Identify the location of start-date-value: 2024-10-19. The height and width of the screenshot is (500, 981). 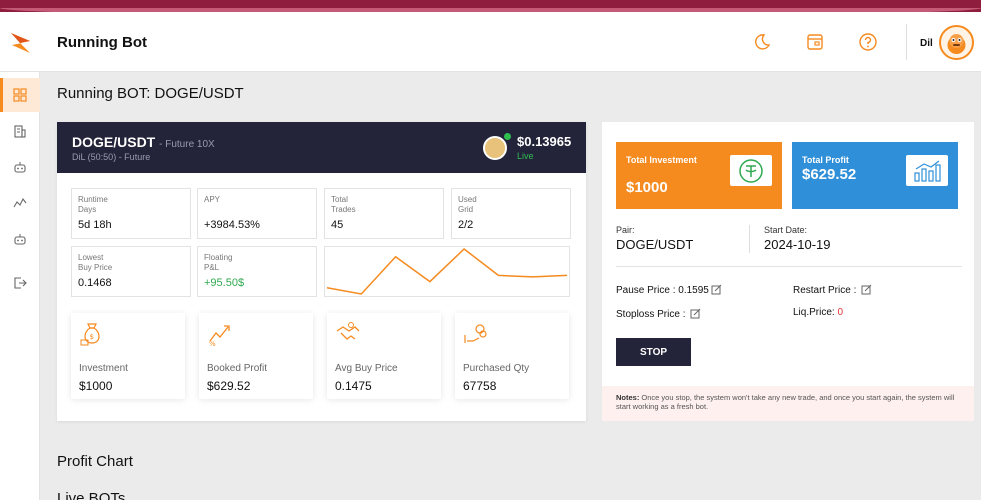
(797, 244).